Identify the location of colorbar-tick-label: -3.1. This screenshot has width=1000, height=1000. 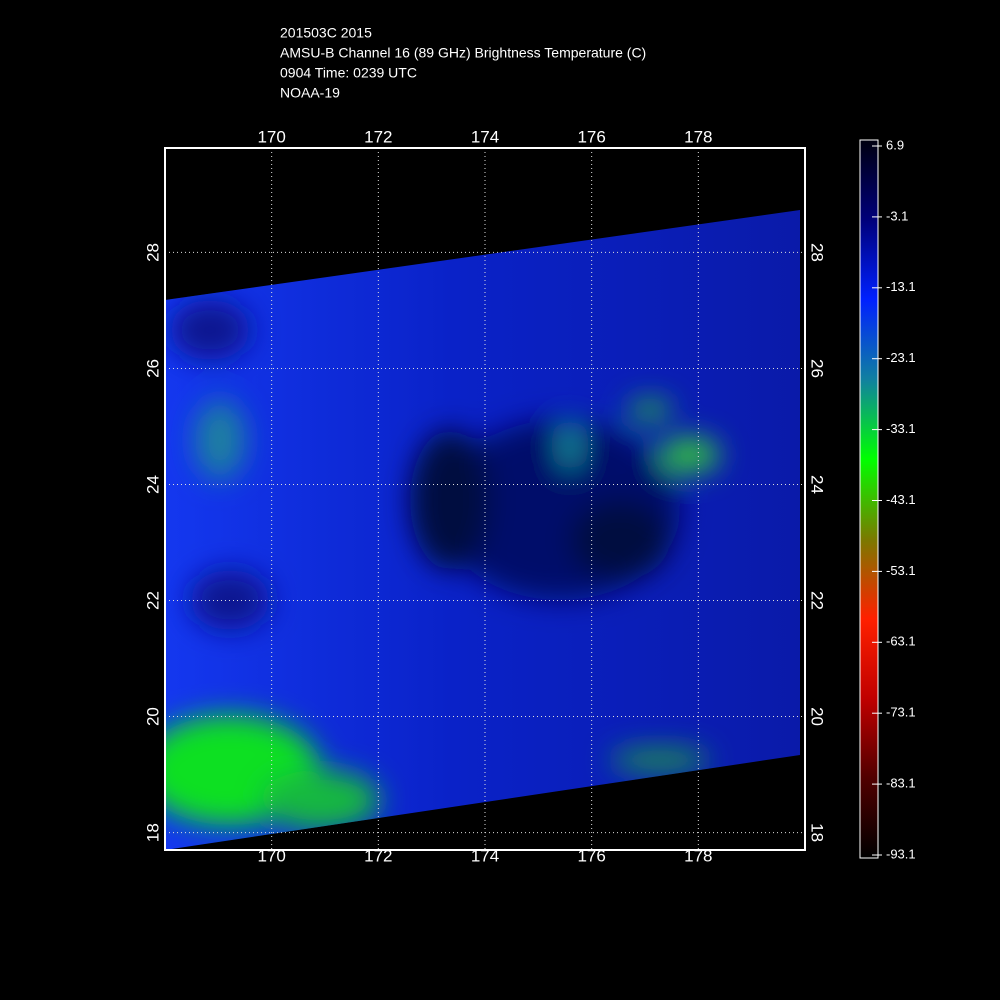
(897, 215).